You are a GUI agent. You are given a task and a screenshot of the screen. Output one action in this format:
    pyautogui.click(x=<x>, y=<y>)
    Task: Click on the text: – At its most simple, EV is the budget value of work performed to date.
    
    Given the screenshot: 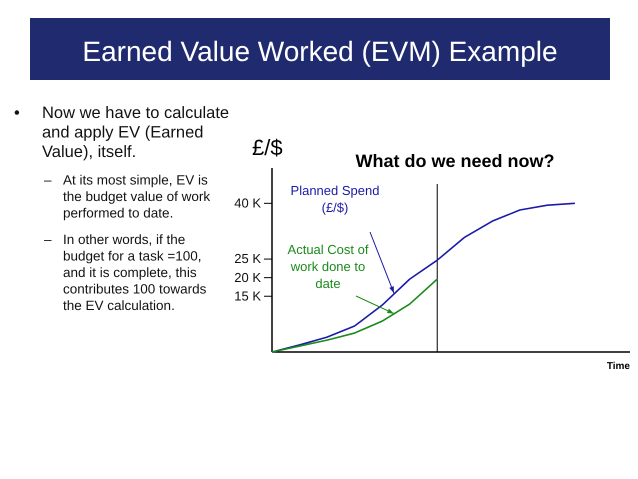 What is the action you would take?
    pyautogui.click(x=127, y=196)
    